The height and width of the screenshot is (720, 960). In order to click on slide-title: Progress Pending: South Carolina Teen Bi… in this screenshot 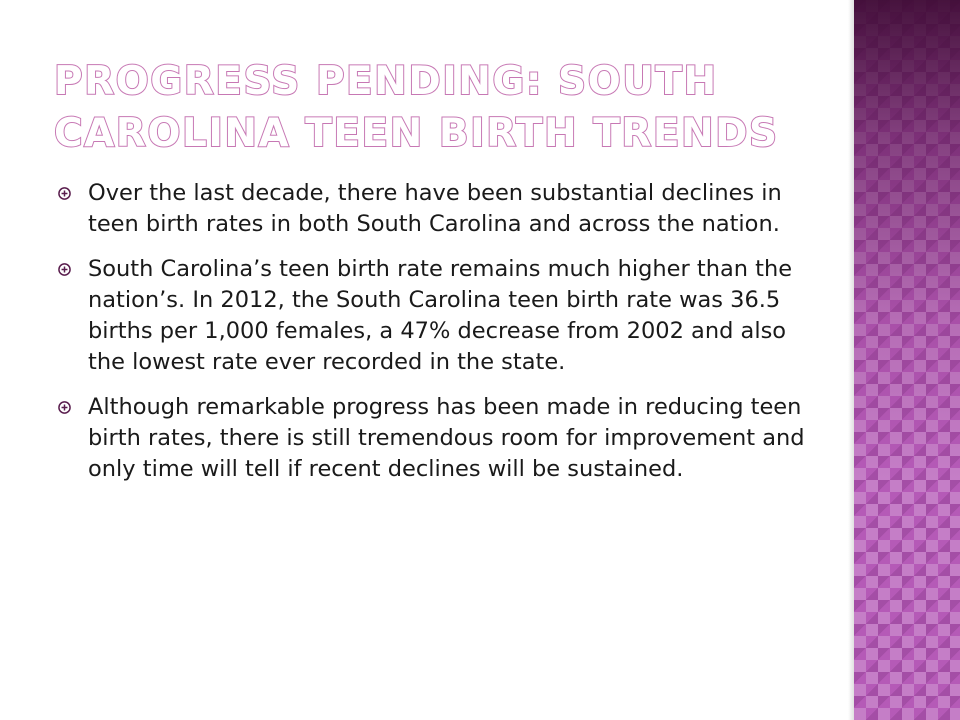, I will do `click(416, 107)`.